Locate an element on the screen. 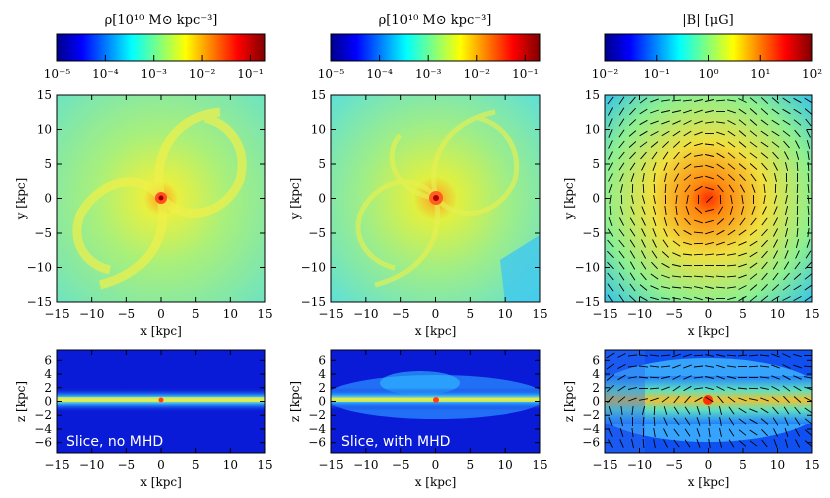 This screenshot has height=498, width=830. colorbar-tick-label: 10² is located at coordinates (812, 74).